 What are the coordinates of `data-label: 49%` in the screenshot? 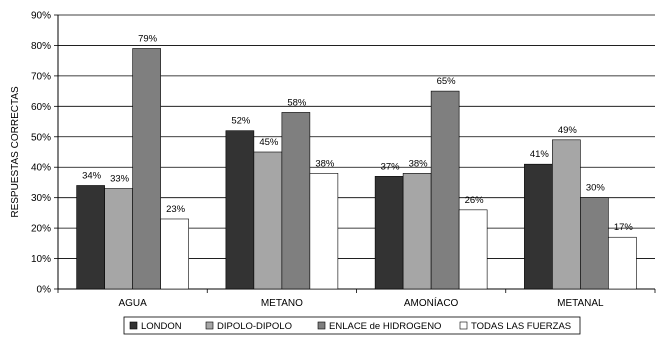 It's located at (568, 130).